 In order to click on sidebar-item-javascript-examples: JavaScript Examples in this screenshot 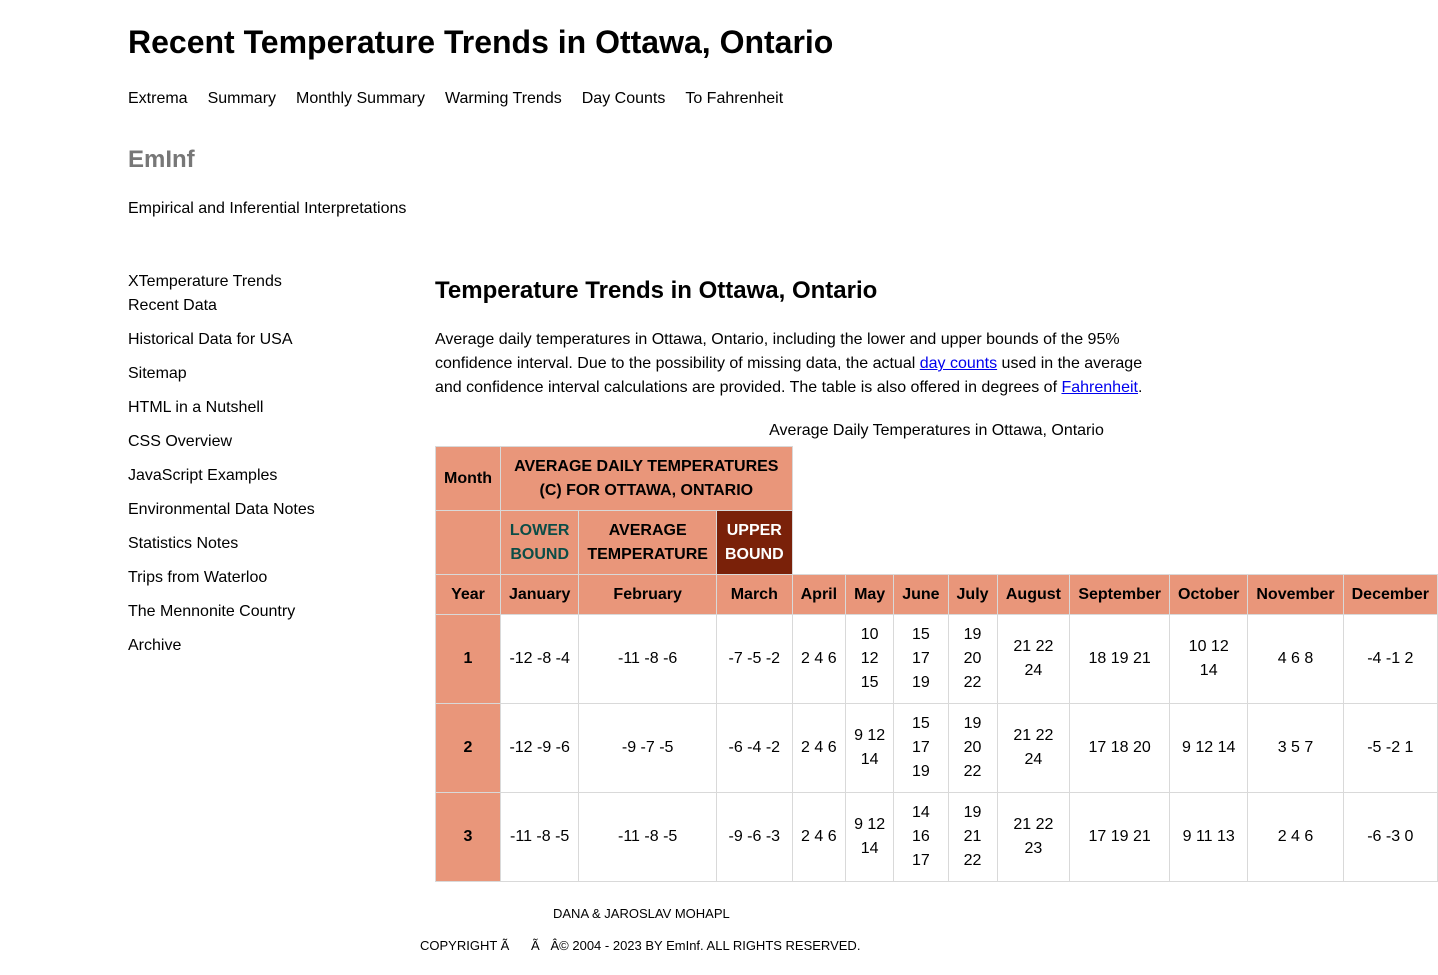, I will do `click(203, 475)`.